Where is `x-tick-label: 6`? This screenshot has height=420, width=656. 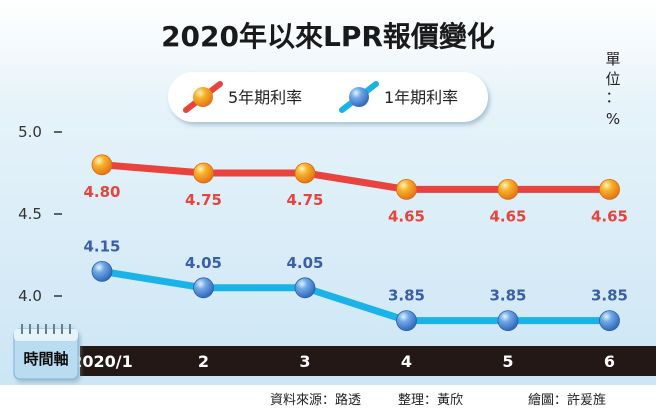
x-tick-label: 6 is located at coordinates (609, 361).